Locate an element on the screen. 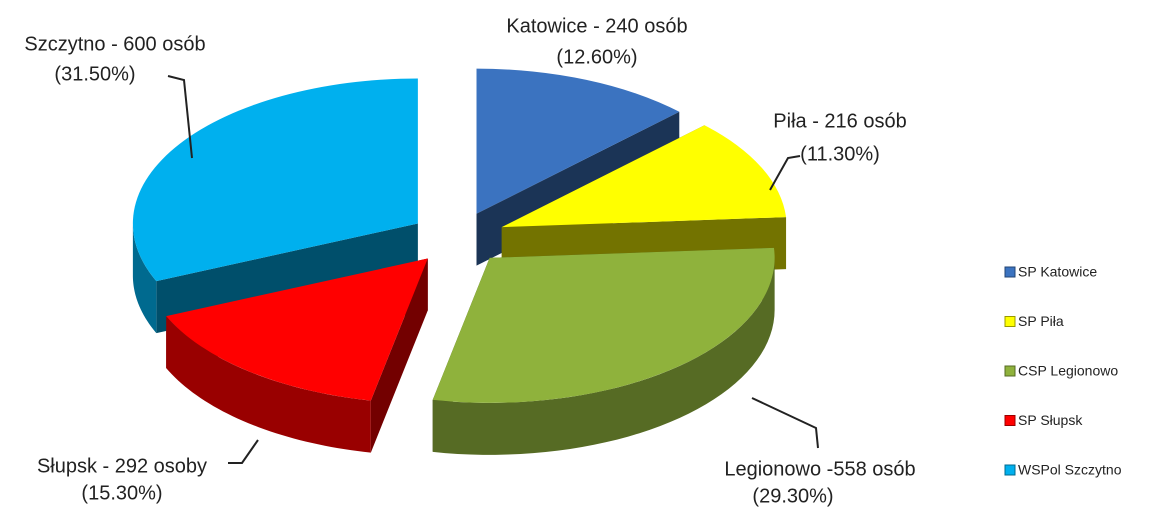 This screenshot has height=514, width=1155. data-value-label: (12.60%) is located at coordinates (596, 57).